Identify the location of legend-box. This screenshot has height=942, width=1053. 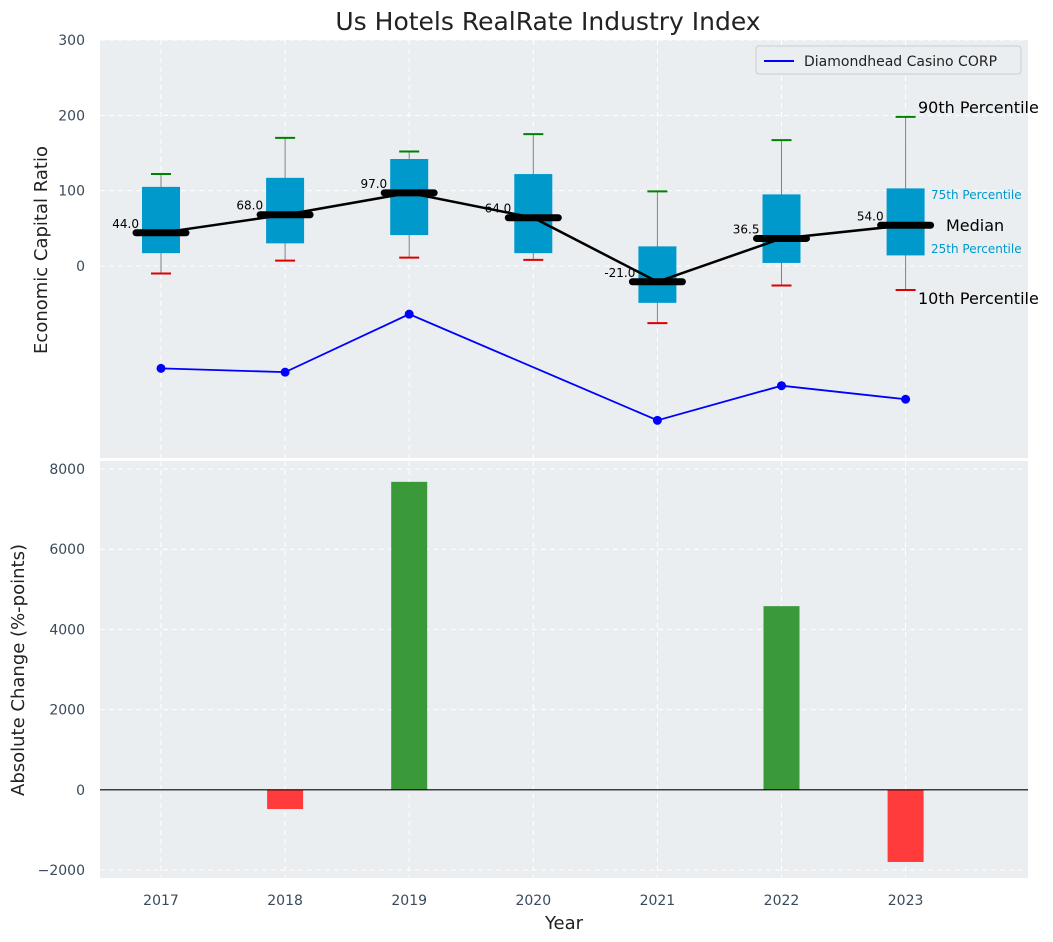
(888, 60).